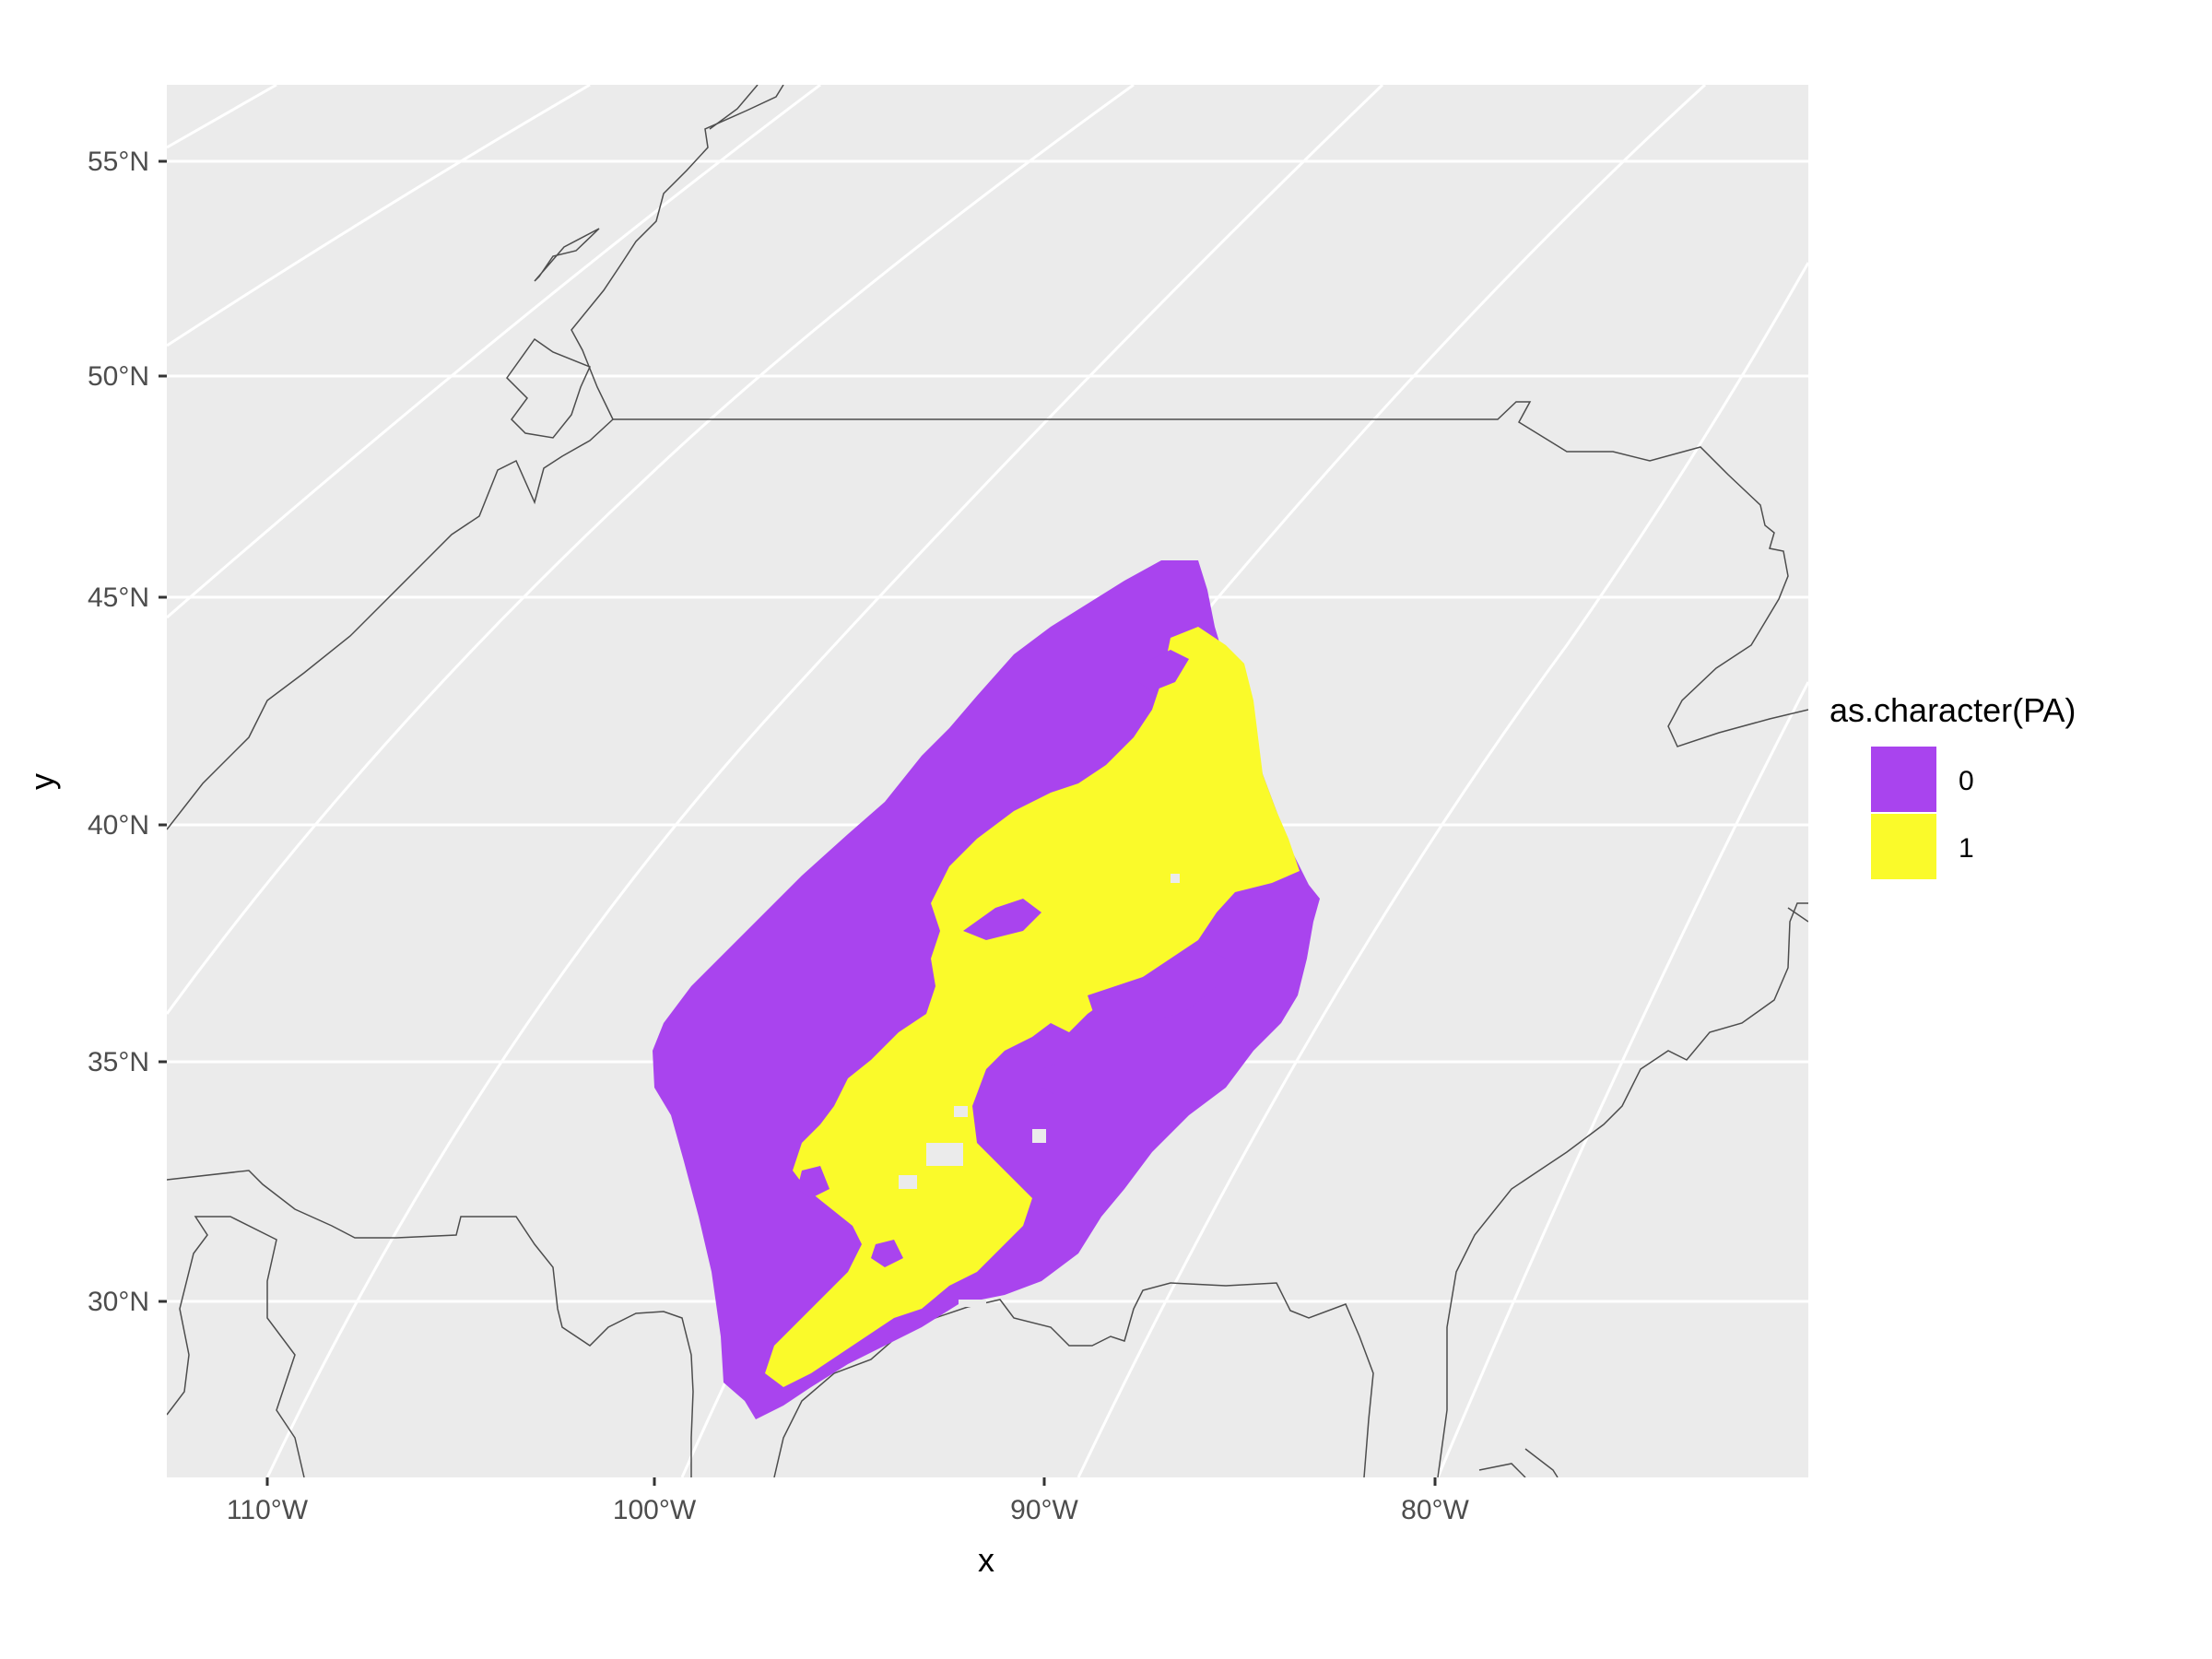 The height and width of the screenshot is (1659, 2212). I want to click on y-tick-label: 45°N, so click(118, 597).